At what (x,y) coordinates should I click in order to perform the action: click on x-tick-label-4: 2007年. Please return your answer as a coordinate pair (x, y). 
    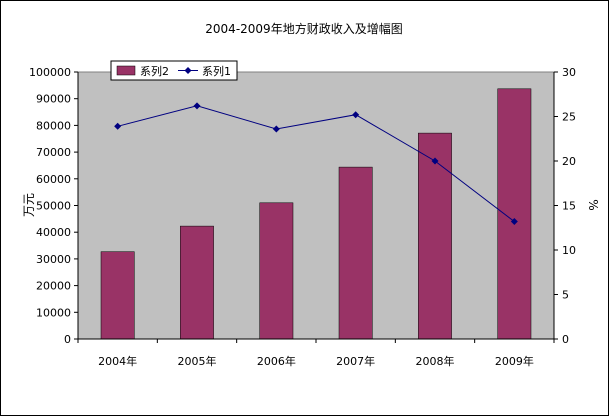
    Looking at the image, I should click on (355, 361).